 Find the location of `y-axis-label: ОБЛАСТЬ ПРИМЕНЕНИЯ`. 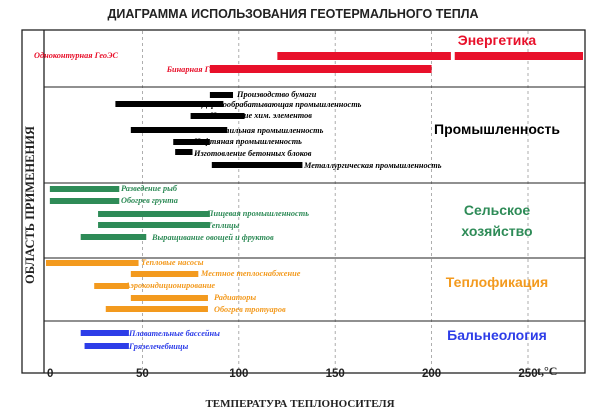

y-axis-label: ОБЛАСТЬ ПРИМЕНЕНИЯ is located at coordinates (30, 205).